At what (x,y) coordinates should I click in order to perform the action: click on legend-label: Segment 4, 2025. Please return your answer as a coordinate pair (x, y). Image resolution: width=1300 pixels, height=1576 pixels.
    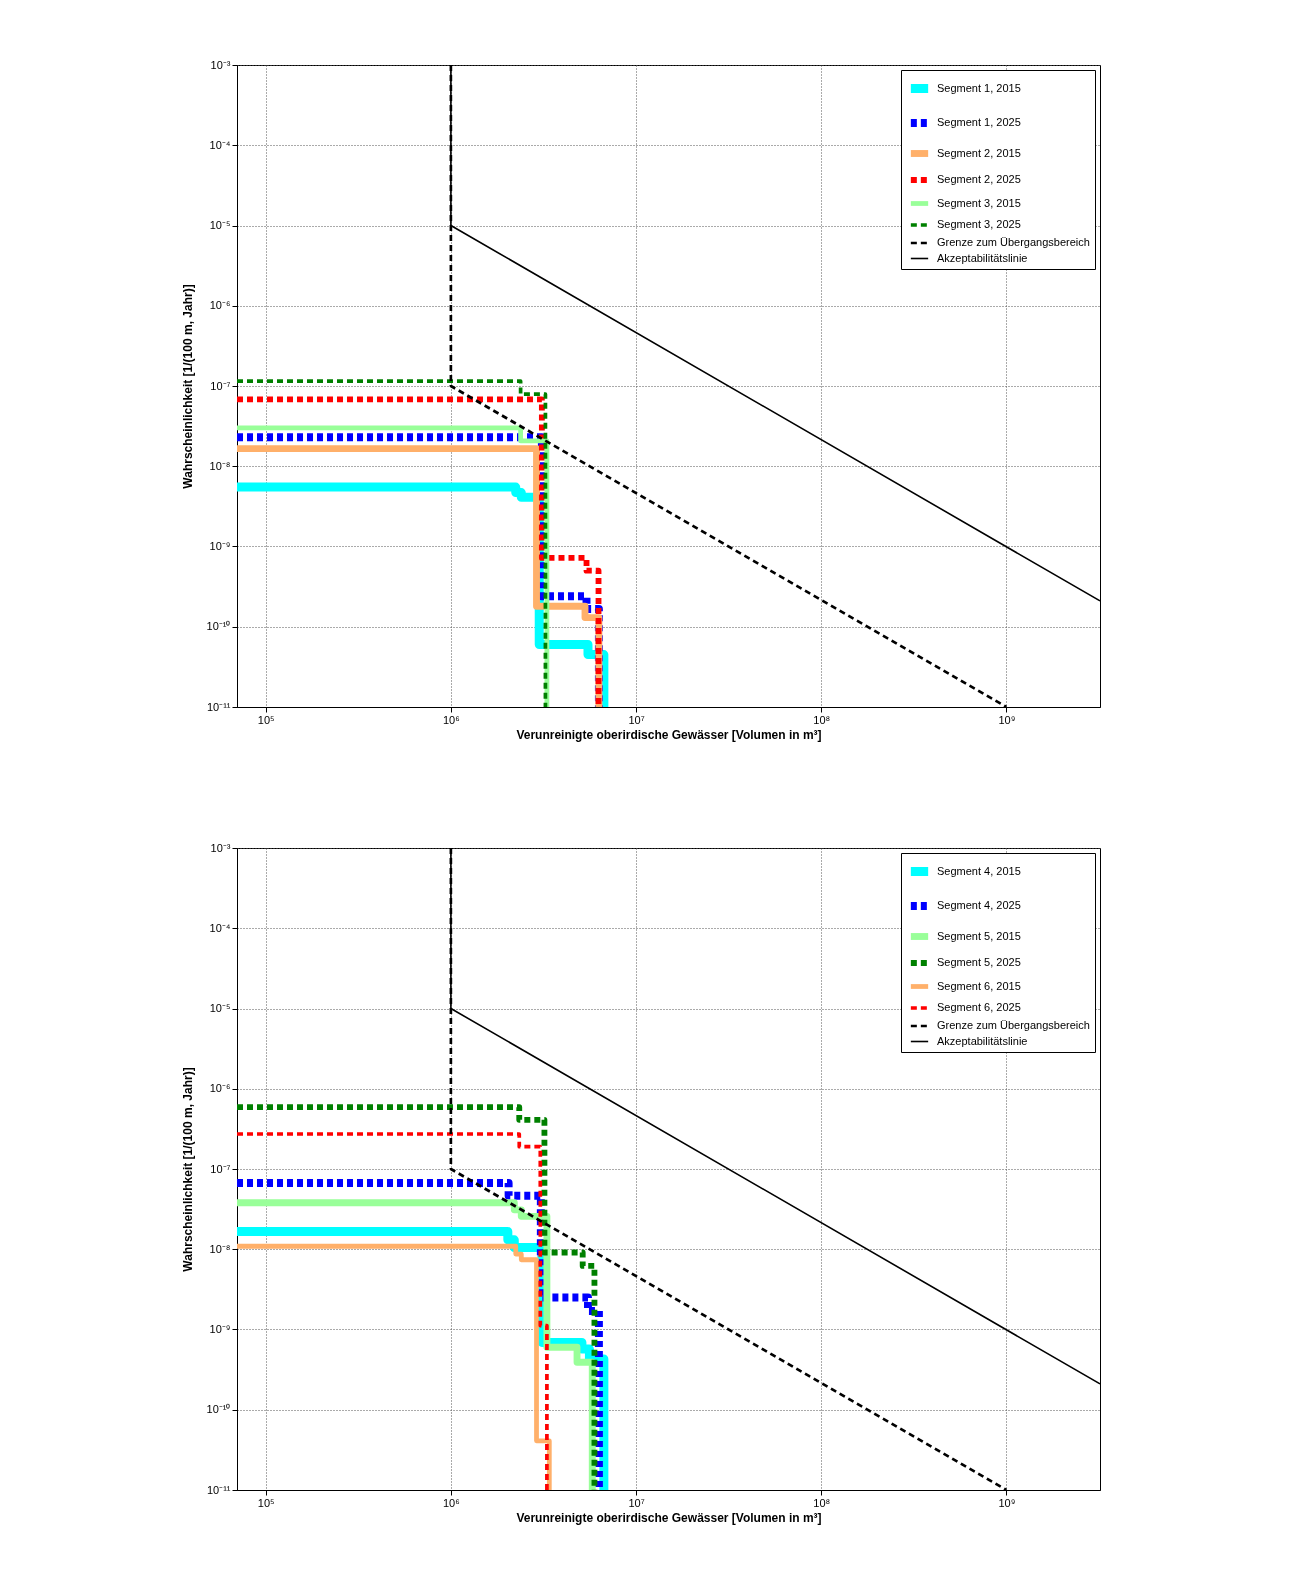
    Looking at the image, I should click on (979, 905).